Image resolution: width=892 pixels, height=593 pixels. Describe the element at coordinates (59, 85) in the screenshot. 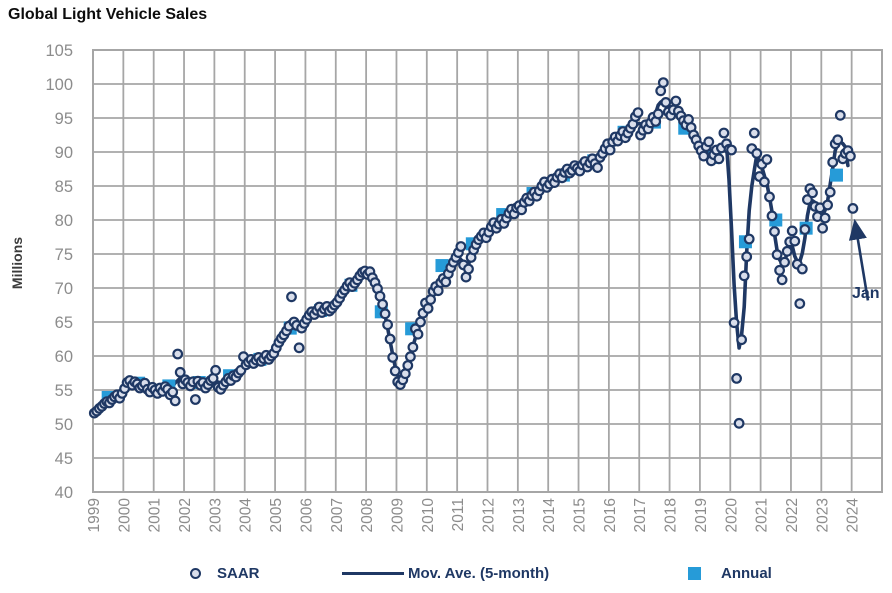

I see `svg-text: 100` at that location.